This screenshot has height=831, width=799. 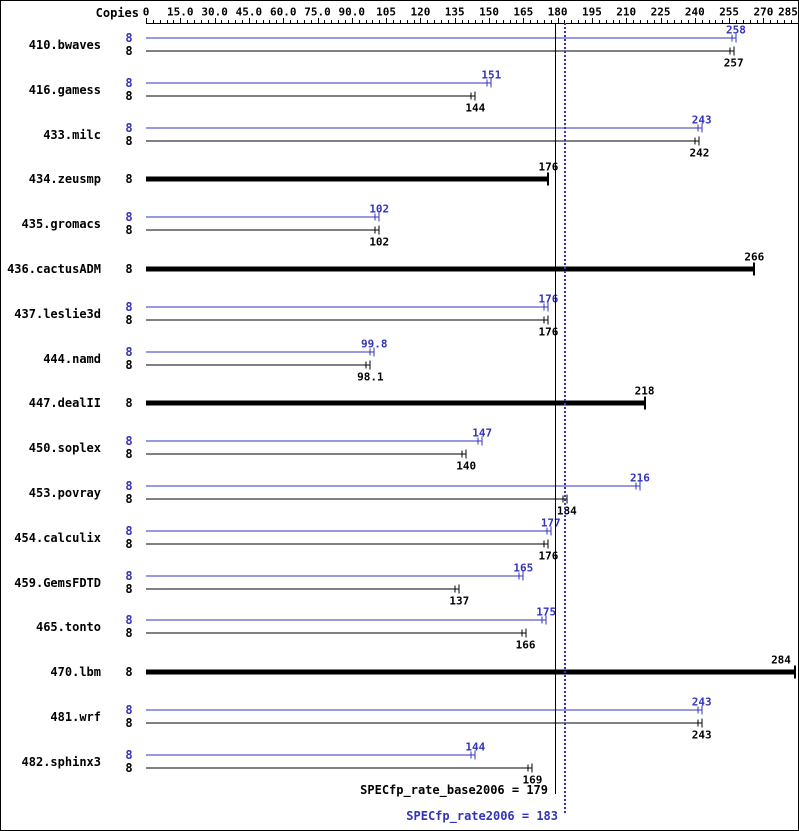 What do you see at coordinates (736, 30) in the screenshot?
I see `peak-value-label: 258` at bounding box center [736, 30].